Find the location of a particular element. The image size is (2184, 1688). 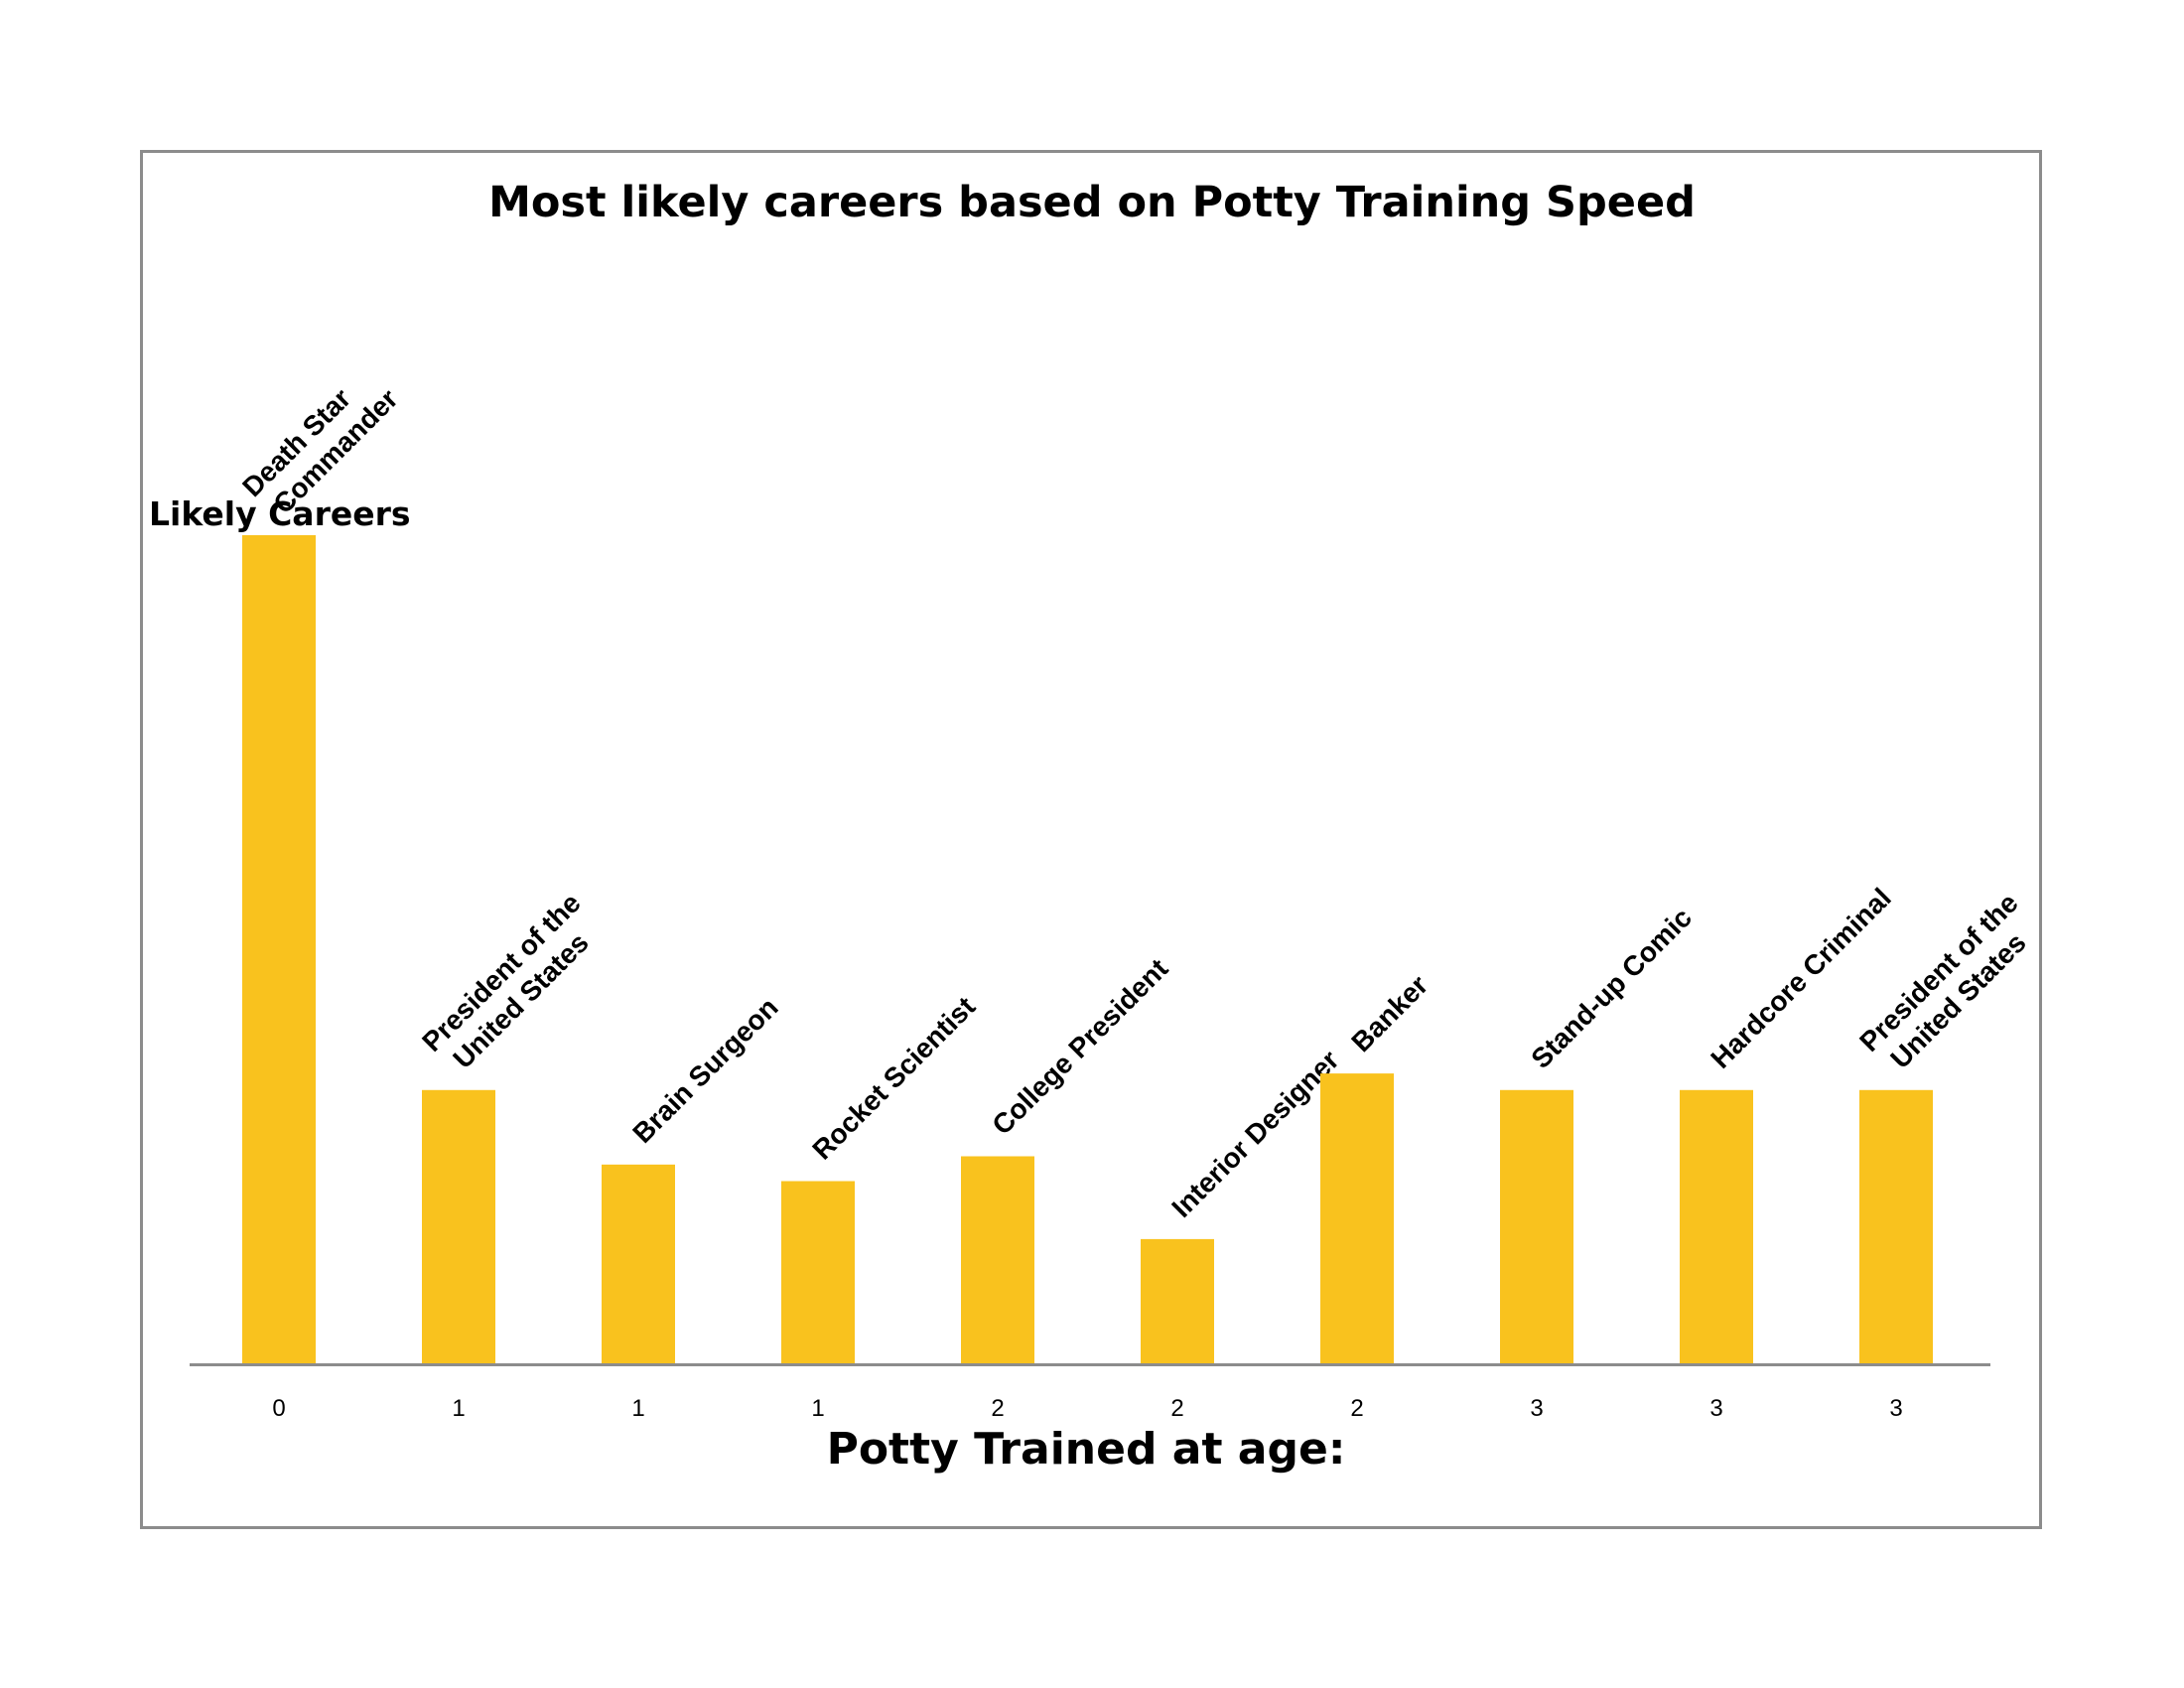

bar-label-line: Stand-up Comic is located at coordinates (1611, 988).